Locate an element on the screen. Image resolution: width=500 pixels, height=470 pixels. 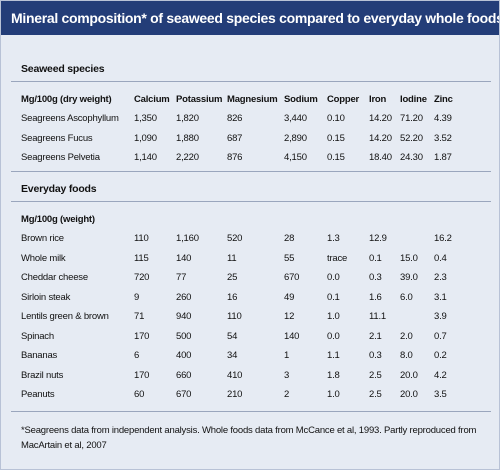
cell: 24.30 is located at coordinates (411, 157).